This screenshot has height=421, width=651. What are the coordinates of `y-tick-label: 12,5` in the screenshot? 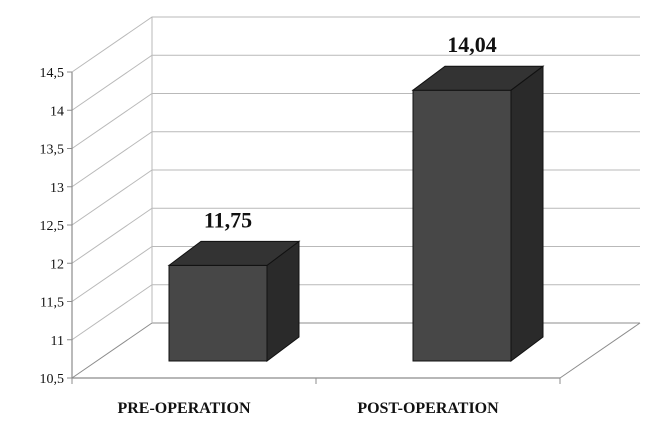 It's located at (52, 226).